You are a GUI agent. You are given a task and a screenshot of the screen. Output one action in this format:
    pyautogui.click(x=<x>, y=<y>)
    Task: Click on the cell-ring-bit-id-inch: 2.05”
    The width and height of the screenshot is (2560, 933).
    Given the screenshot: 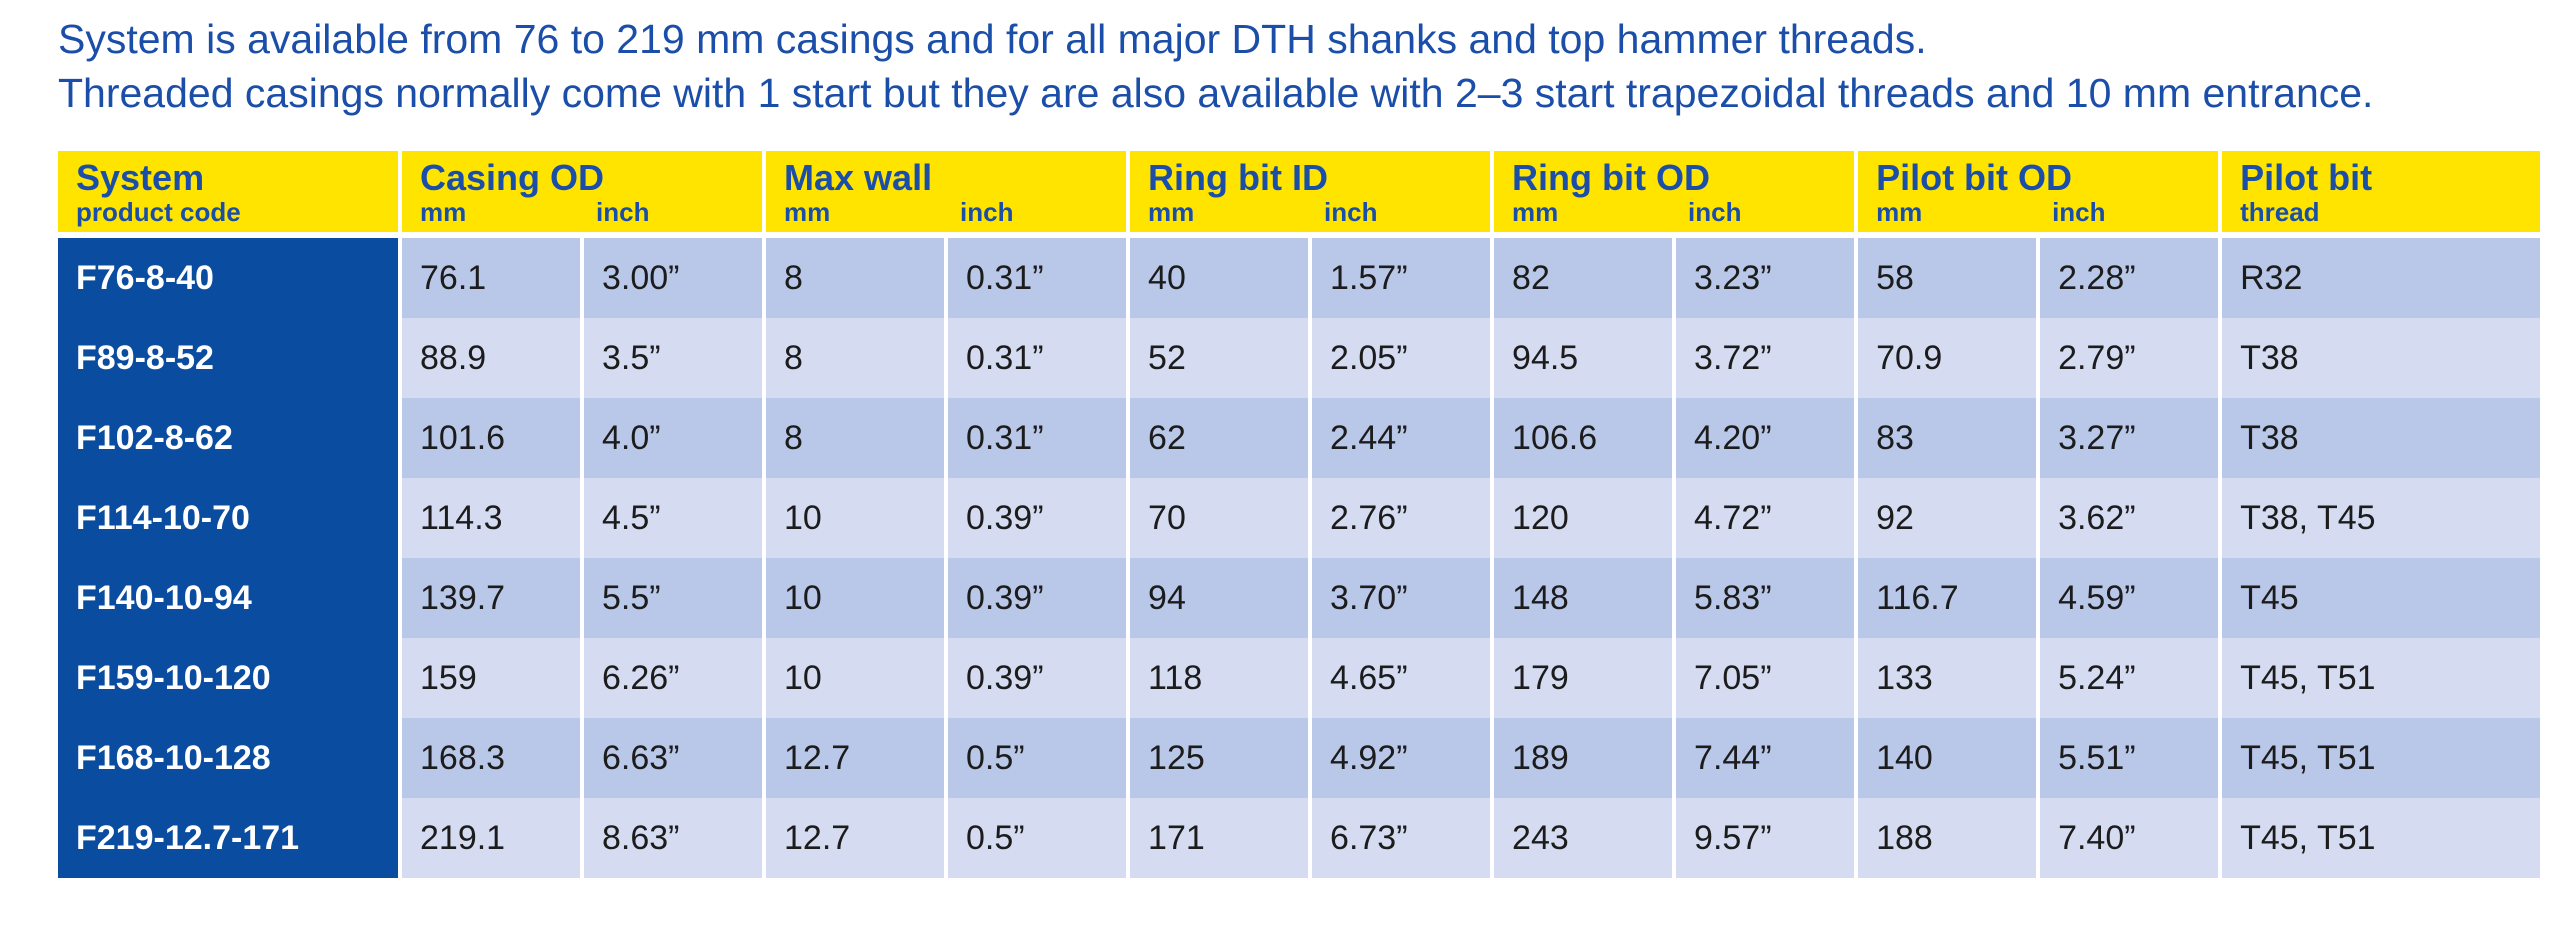 What is the action you would take?
    pyautogui.click(x=1401, y=358)
    